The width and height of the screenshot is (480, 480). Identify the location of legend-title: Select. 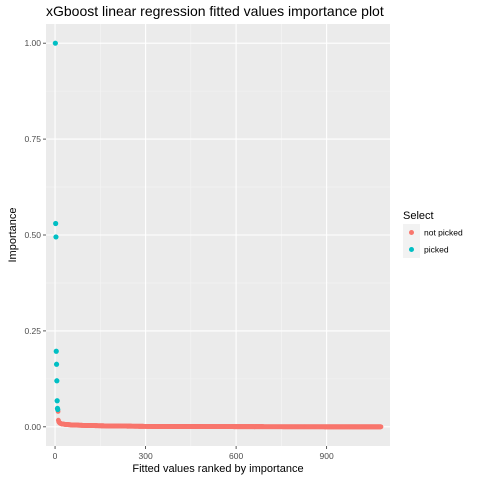
(418, 216).